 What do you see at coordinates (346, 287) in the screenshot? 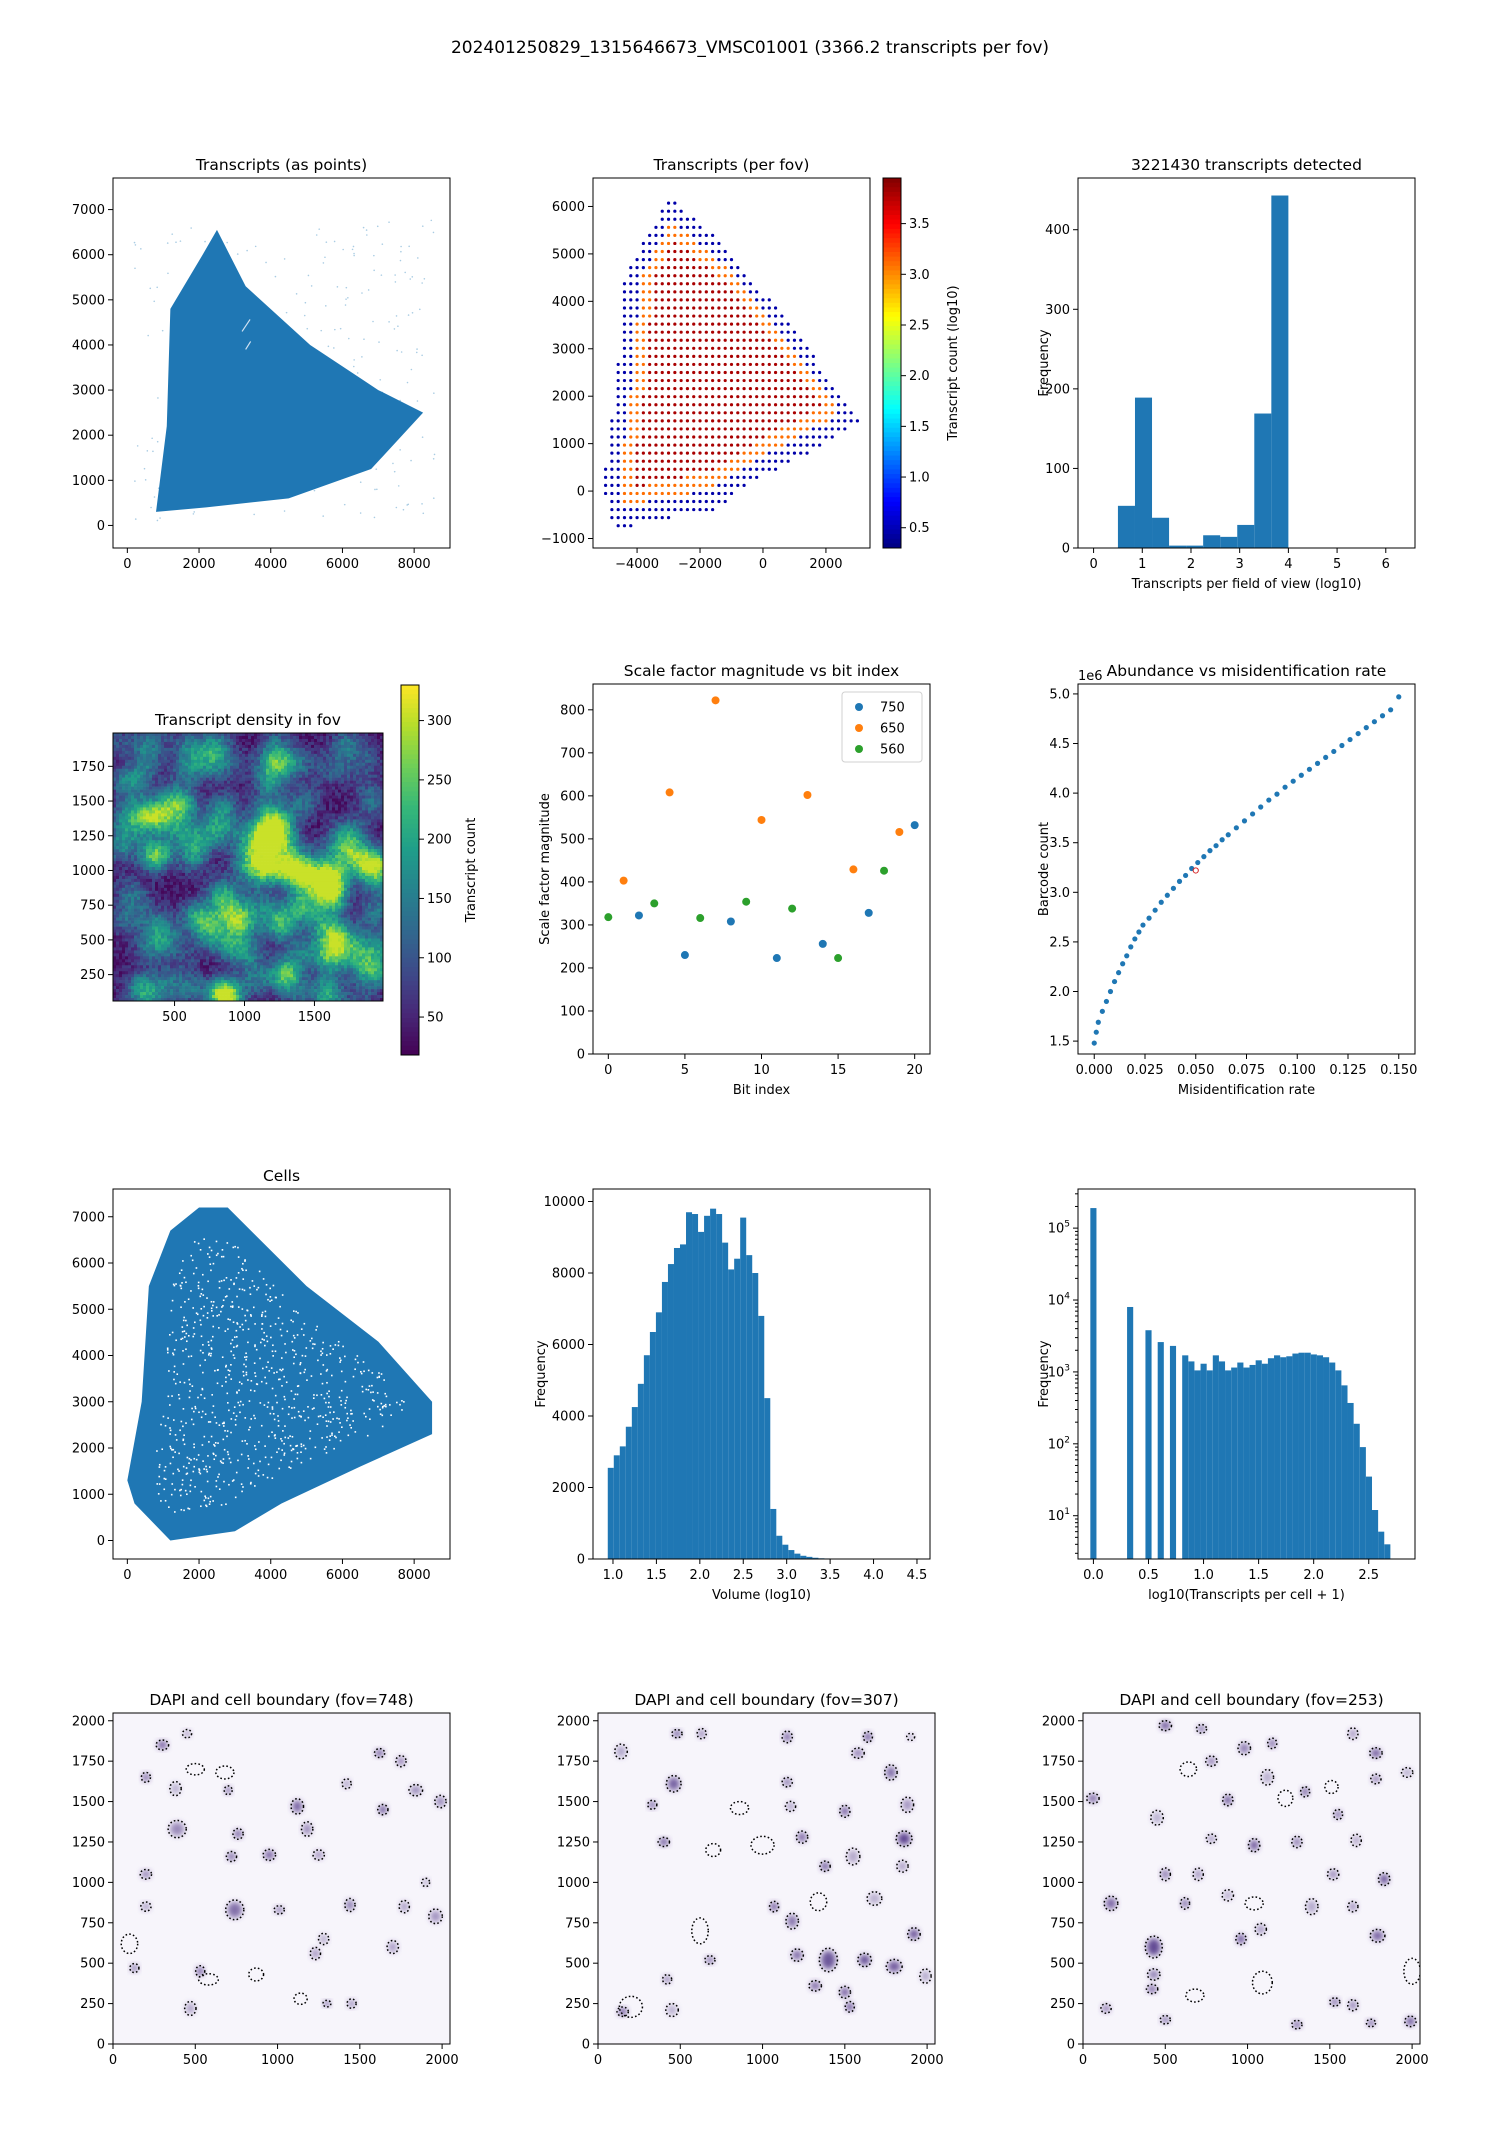
I see `sparse-transcript-point` at bounding box center [346, 287].